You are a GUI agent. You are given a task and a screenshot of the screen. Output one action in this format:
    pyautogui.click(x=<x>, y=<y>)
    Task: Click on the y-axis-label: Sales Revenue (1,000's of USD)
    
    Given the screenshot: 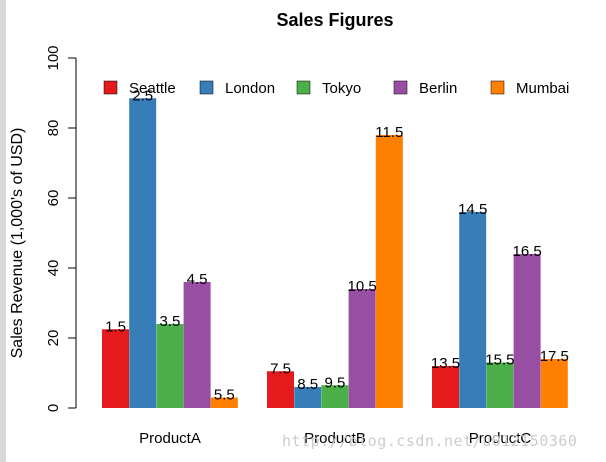 What is the action you would take?
    pyautogui.click(x=17, y=243)
    